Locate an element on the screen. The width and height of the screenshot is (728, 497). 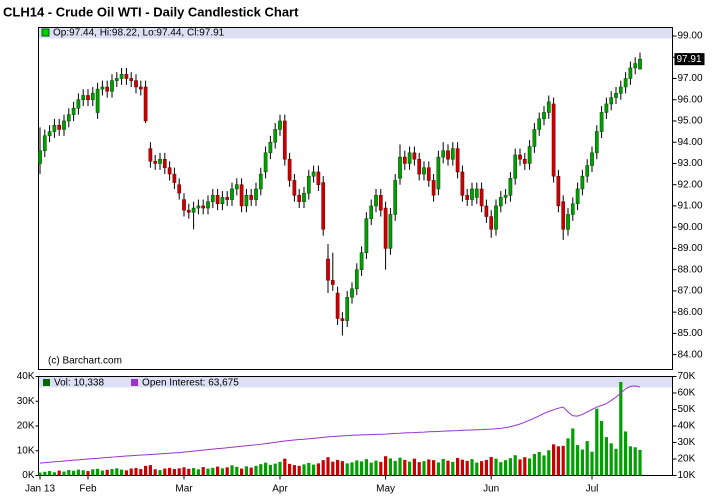
y-tick-label: 92.00 is located at coordinates (690, 184).